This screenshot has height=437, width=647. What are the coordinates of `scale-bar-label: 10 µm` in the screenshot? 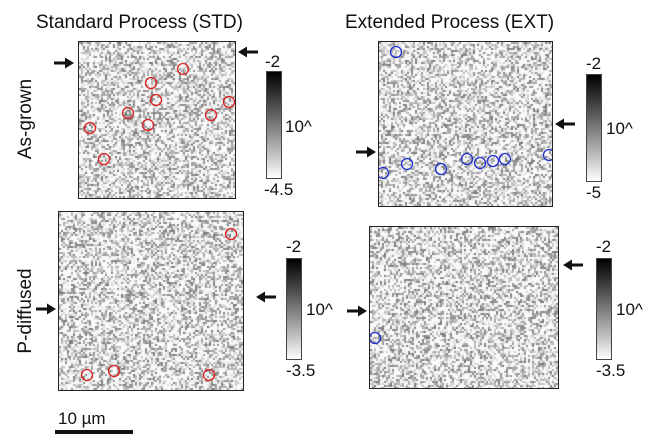 It's located at (82, 418).